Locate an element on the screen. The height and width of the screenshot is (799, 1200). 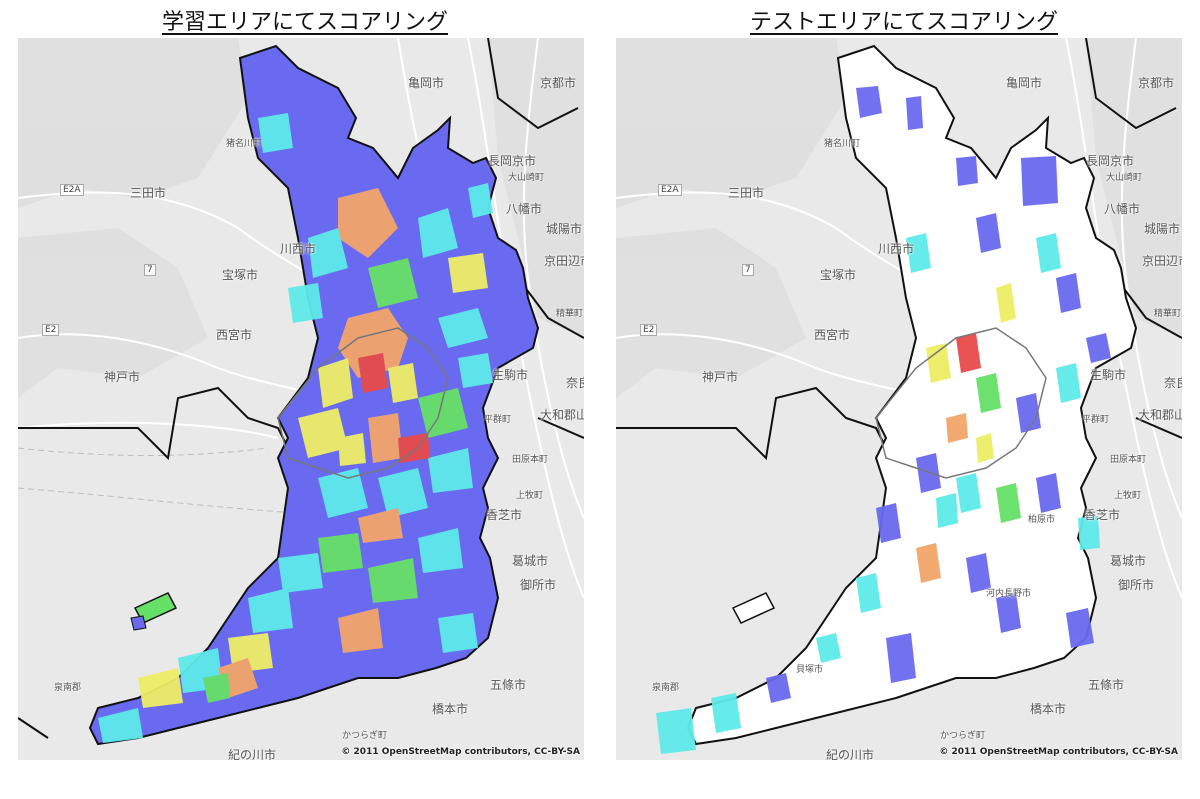
coastline-roads is located at coordinates (158, 480).